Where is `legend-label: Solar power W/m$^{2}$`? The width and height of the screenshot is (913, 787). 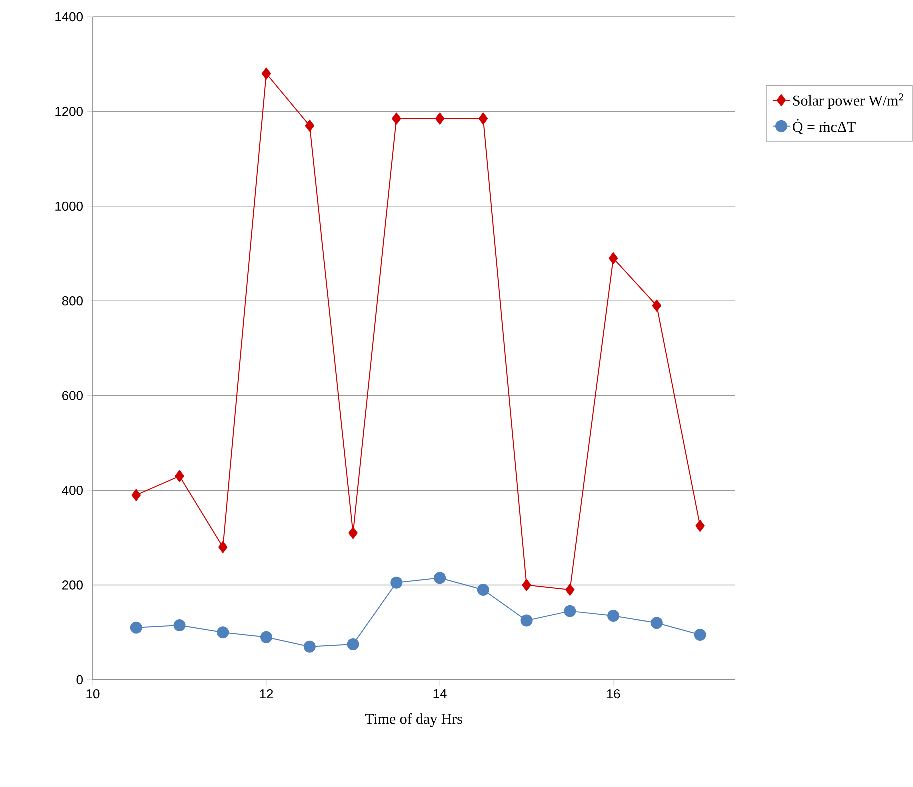
legend-label: Solar power W/m$^{2}$ is located at coordinates (848, 101).